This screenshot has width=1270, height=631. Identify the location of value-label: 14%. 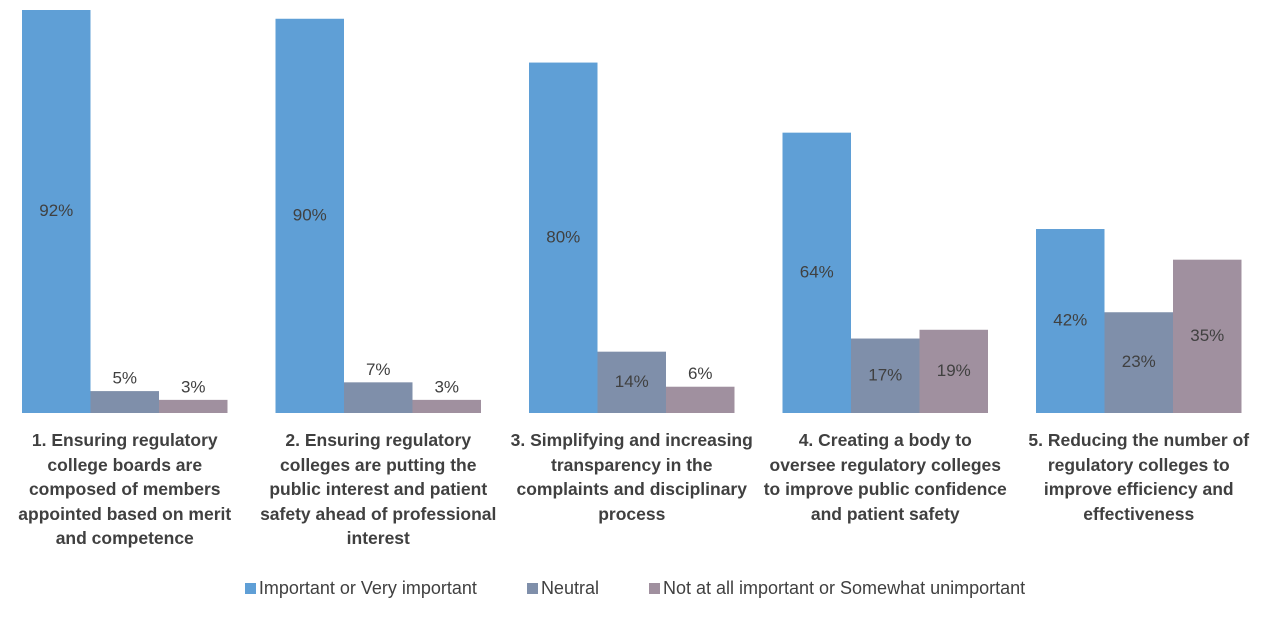
(632, 381).